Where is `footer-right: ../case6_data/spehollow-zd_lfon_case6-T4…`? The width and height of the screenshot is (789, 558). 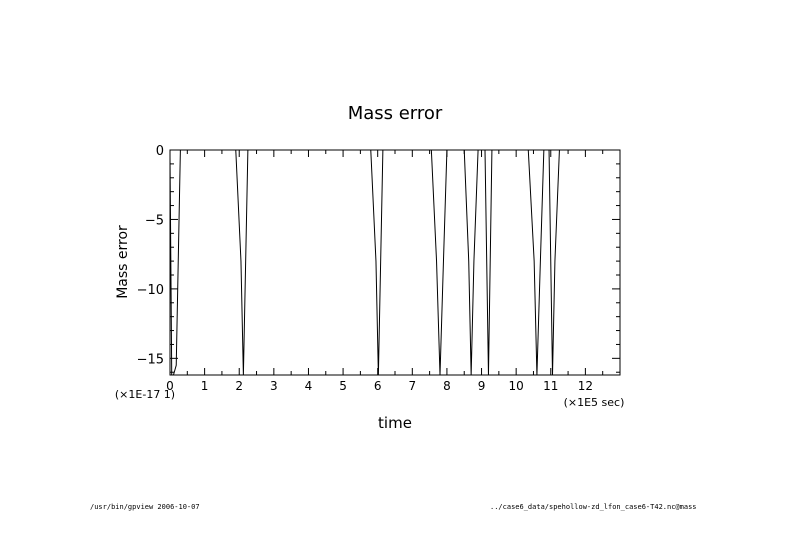
footer-right: ../case6_data/spehollow-zd_lfon_case6-T4… is located at coordinates (593, 507).